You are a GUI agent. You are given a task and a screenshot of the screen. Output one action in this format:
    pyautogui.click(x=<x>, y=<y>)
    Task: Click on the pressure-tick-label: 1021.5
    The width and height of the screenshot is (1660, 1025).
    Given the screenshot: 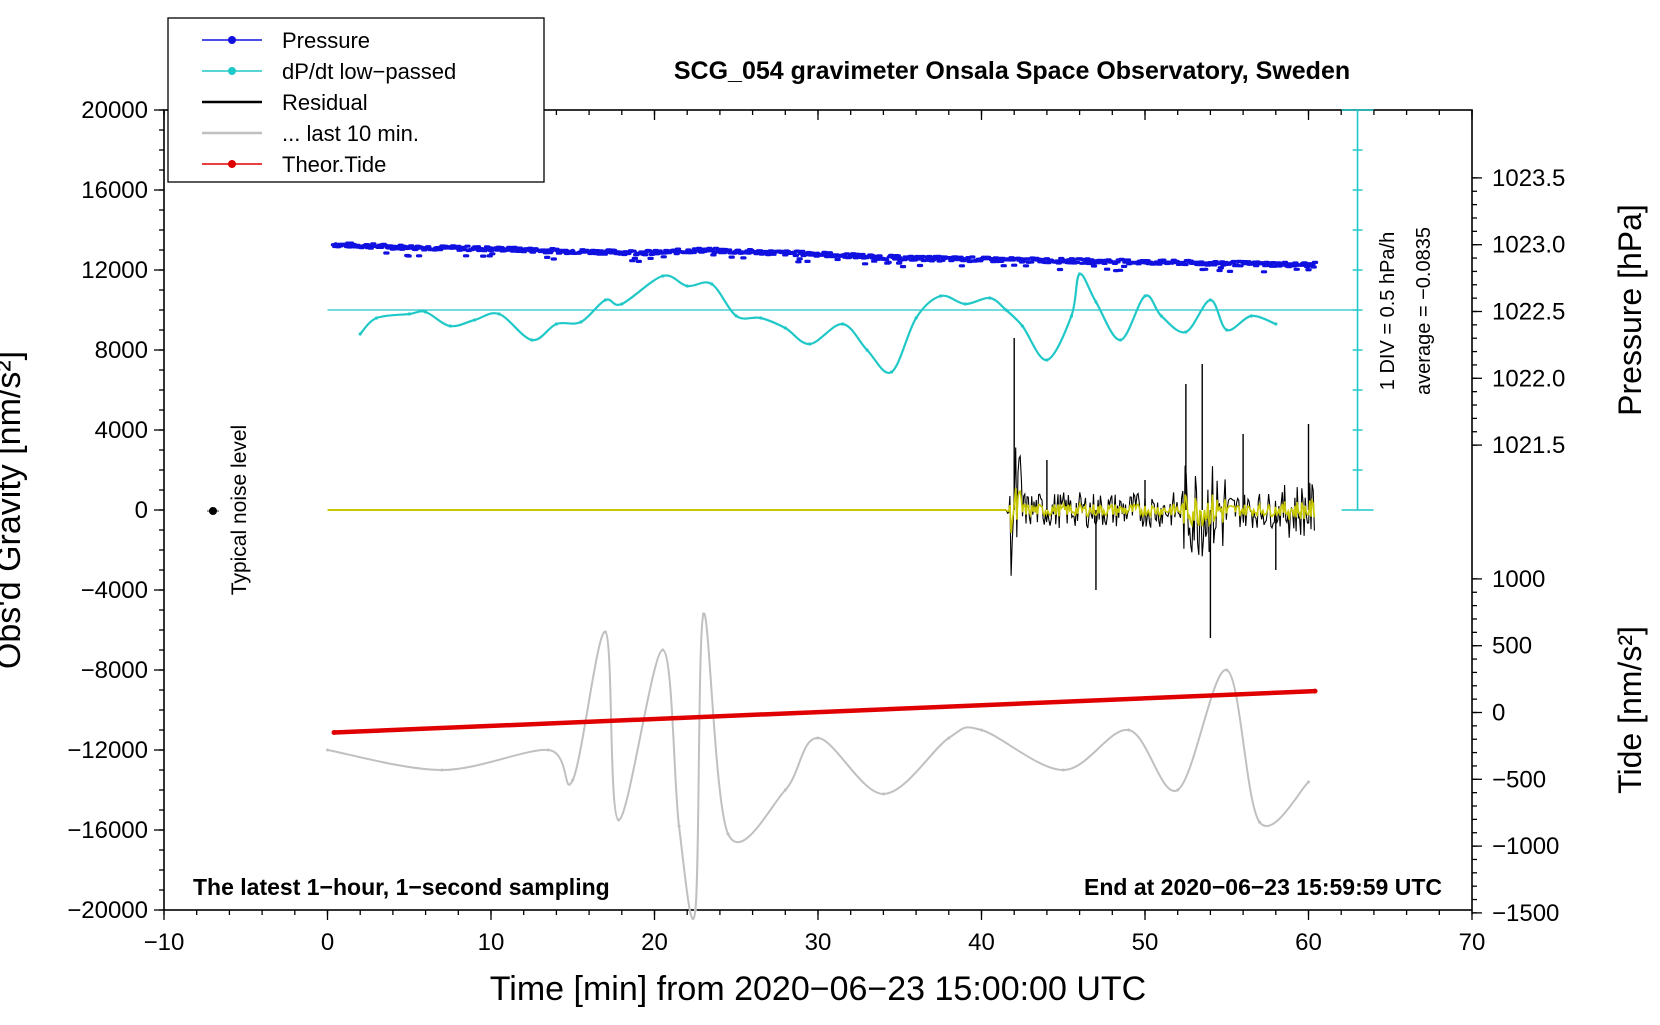 What is the action you would take?
    pyautogui.click(x=1528, y=445)
    